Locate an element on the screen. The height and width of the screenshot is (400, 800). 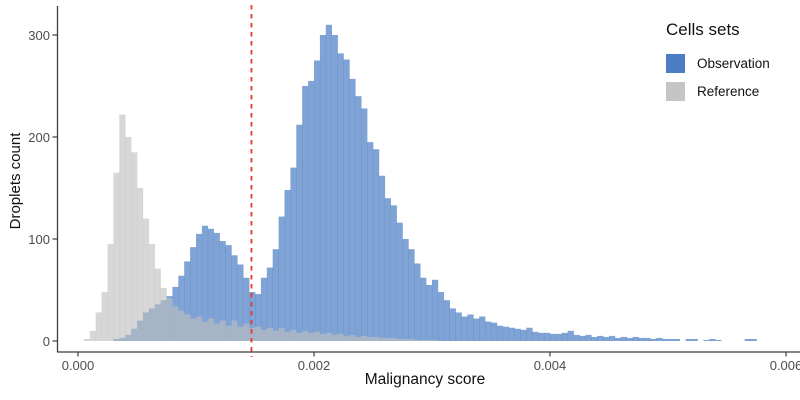
legend-title: Cells sets is located at coordinates (703, 29).